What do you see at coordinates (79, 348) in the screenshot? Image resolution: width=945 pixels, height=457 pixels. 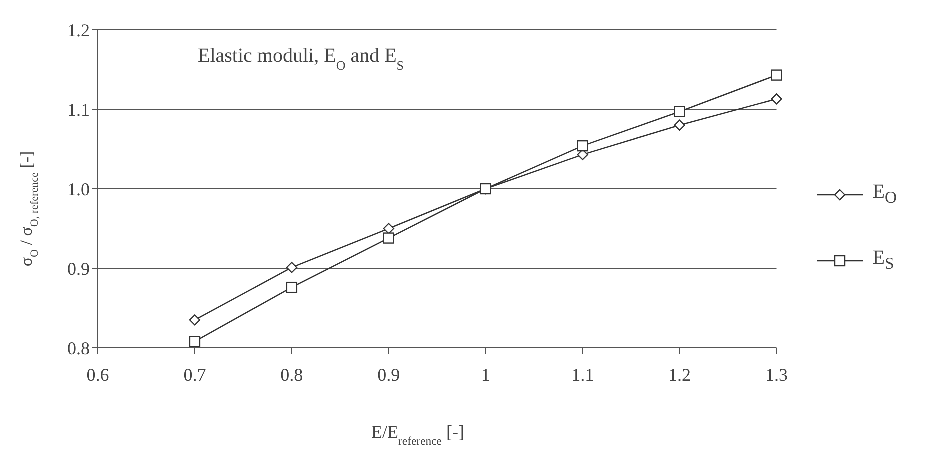 I see `y-tick-label: 0.8` at bounding box center [79, 348].